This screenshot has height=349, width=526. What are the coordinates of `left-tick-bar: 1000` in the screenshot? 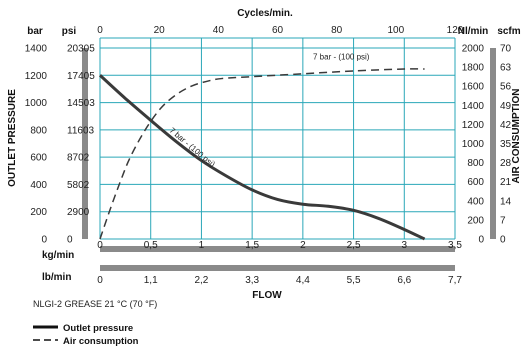 It's located at (36, 103).